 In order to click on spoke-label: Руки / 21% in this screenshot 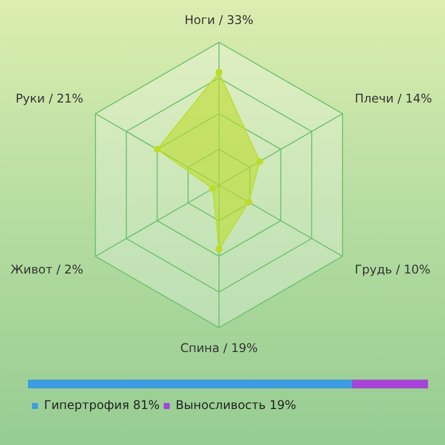, I will do `click(50, 99)`.